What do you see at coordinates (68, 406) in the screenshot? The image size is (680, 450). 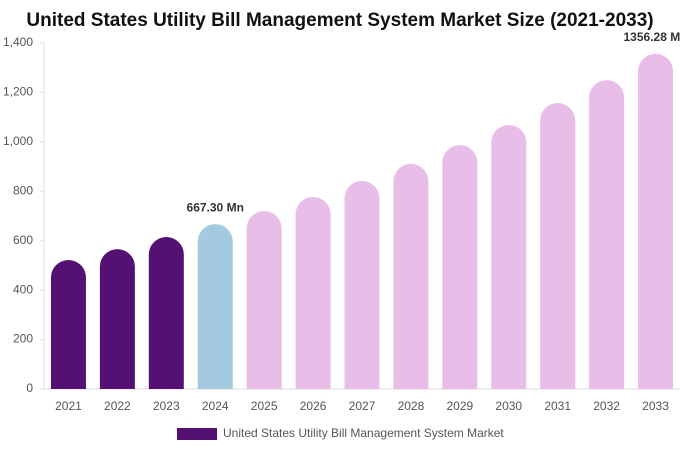 I see `x-tick-label: 2021` at bounding box center [68, 406].